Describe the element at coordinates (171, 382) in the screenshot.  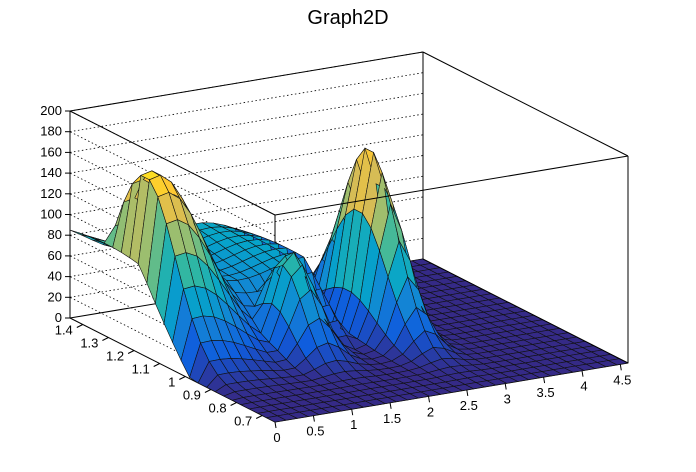
I see `y-tick-label: 1` at that location.